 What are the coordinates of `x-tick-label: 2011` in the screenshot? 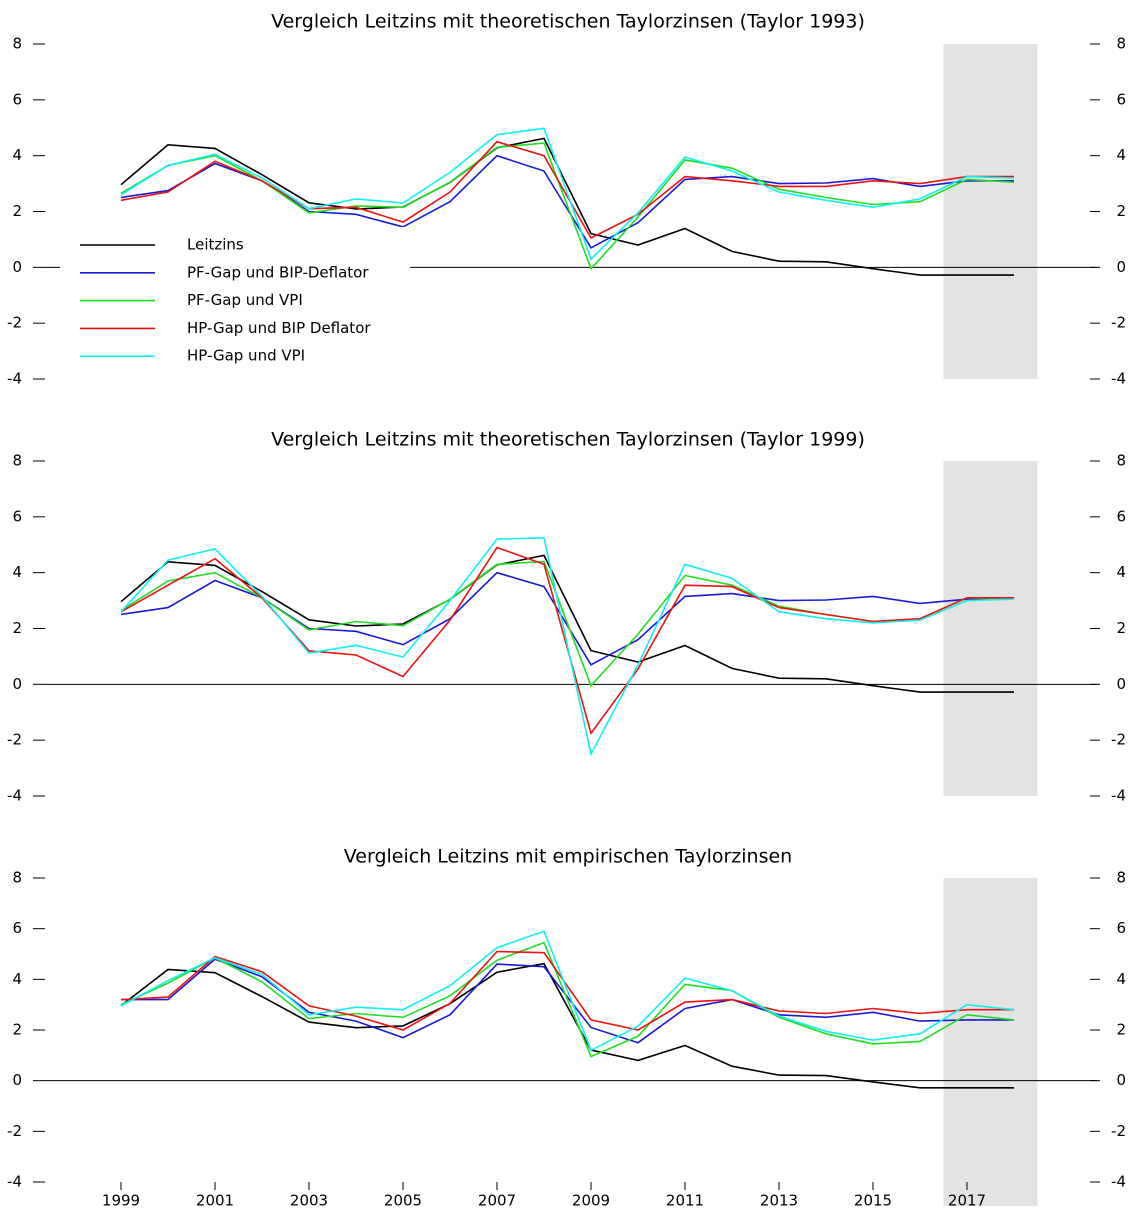 It's located at (685, 1201).